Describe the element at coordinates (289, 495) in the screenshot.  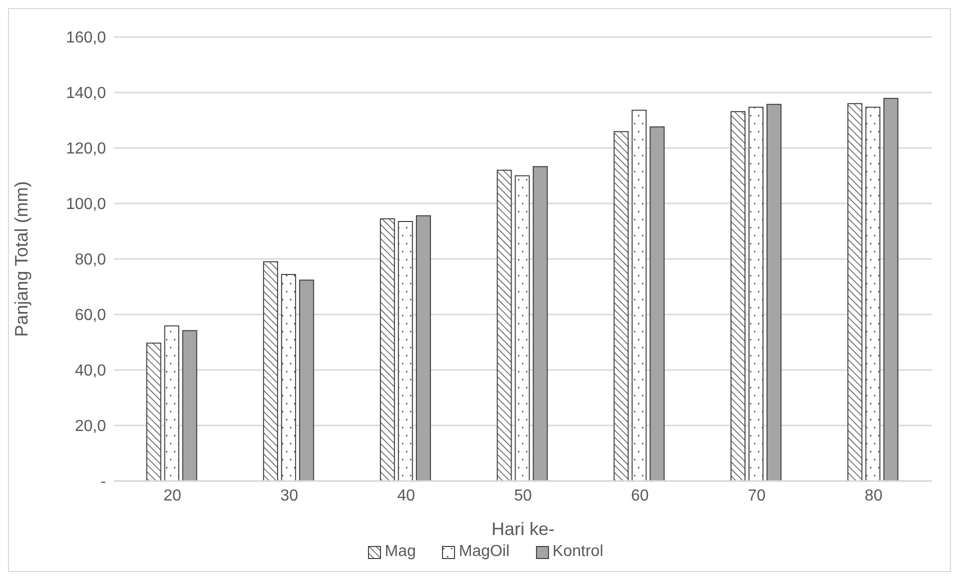
I see `x-tick-label: 30` at that location.